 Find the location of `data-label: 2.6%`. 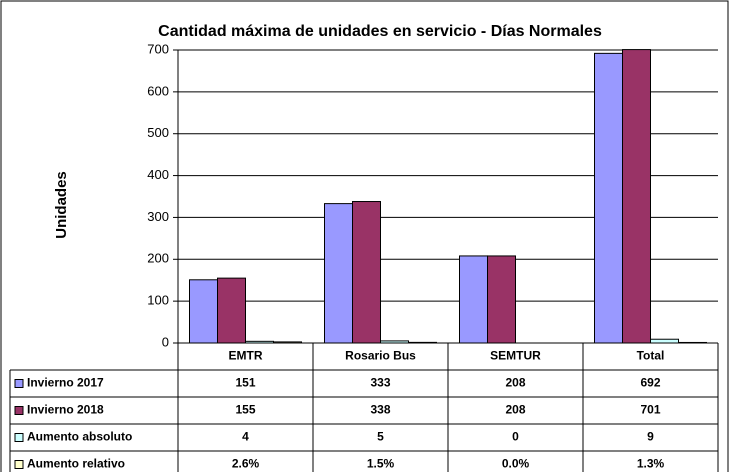

data-label: 2.6% is located at coordinates (246, 464).